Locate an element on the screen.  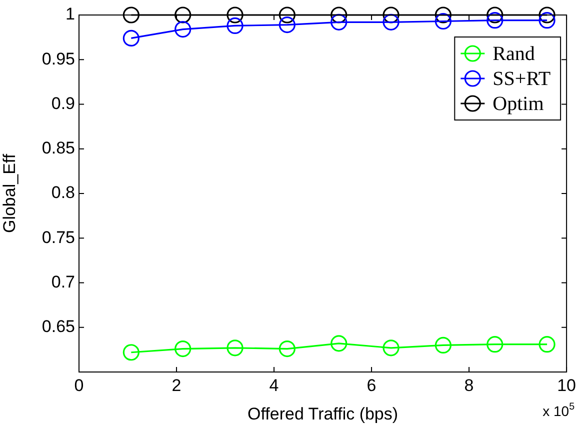
y-tick-label: 0.65 is located at coordinates (58, 326).